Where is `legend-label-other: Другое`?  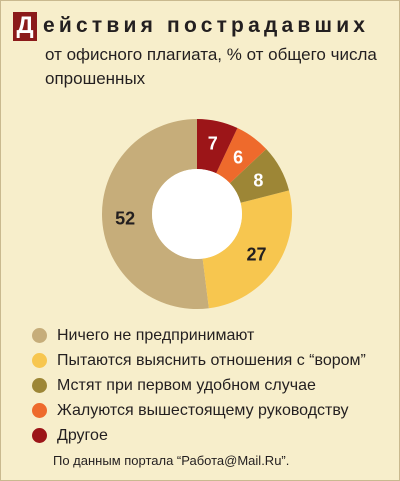 legend-label-other: Другое is located at coordinates (82, 435).